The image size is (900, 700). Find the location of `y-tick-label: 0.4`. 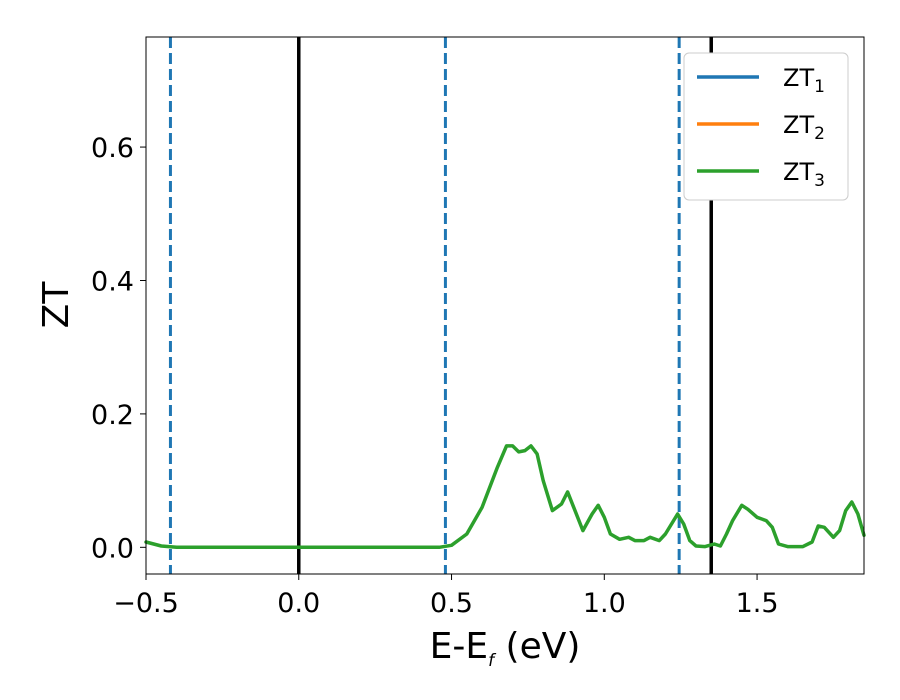

y-tick-label: 0.4 is located at coordinates (112, 281).